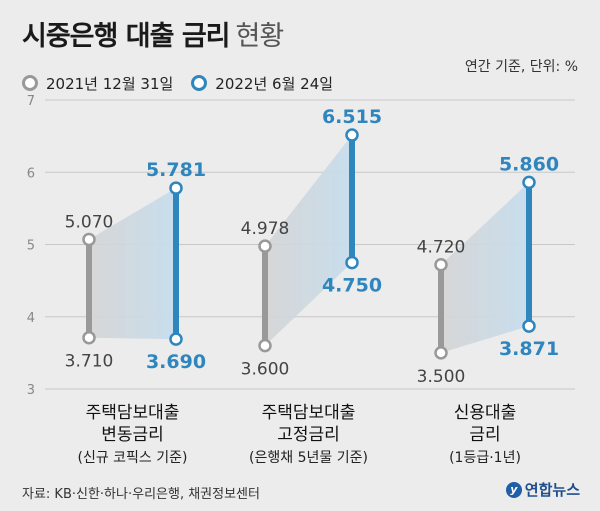 The width and height of the screenshot is (600, 511). Describe the element at coordinates (485, 458) in the screenshot. I see `category-note-2: (1등급·1년)` at that location.